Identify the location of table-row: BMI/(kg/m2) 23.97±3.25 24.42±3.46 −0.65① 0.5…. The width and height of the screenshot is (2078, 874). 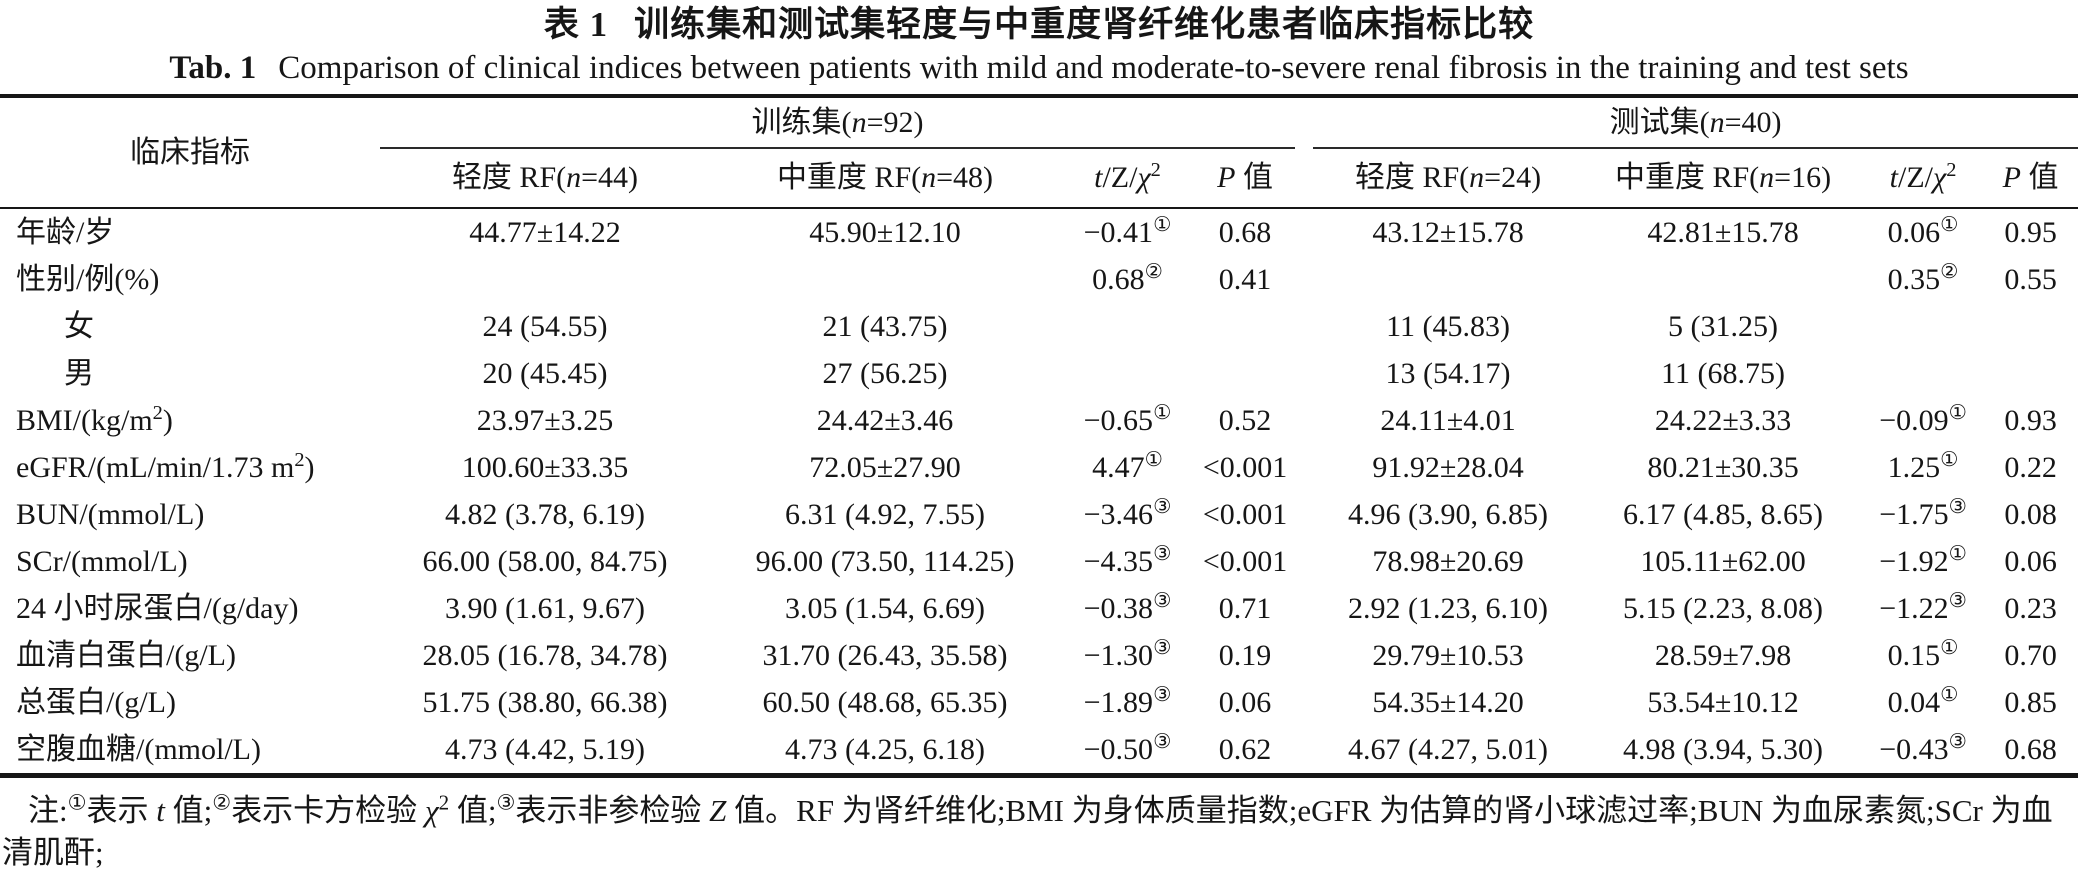
(1039, 420).